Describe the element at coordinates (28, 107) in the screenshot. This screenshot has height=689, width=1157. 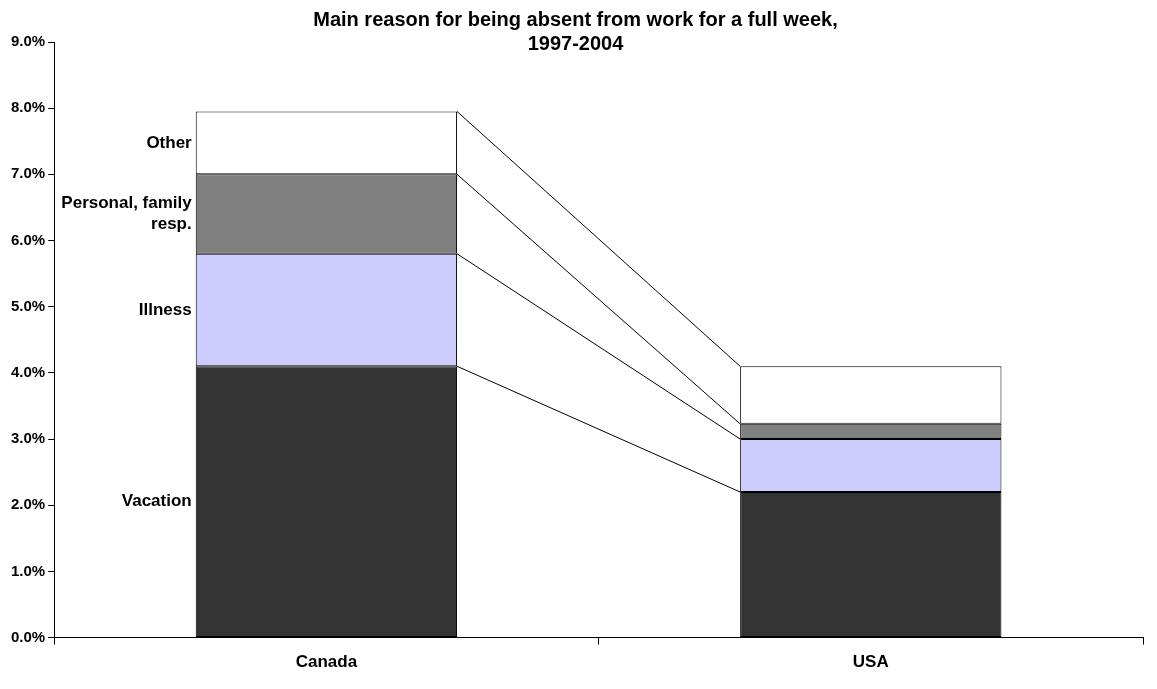
I see `y-tick-label: 8.0%` at that location.